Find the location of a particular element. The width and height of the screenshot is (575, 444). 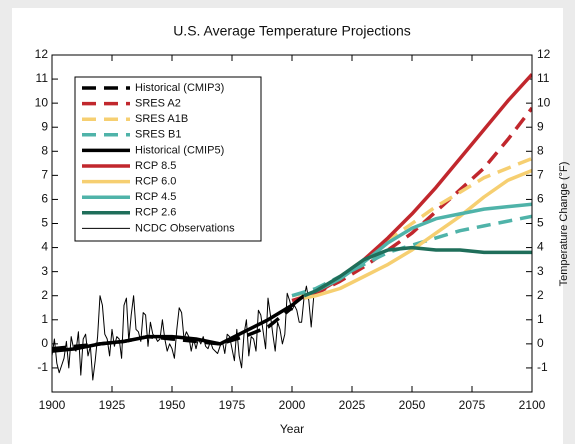

y-tick-label: 0 is located at coordinates (44, 343).